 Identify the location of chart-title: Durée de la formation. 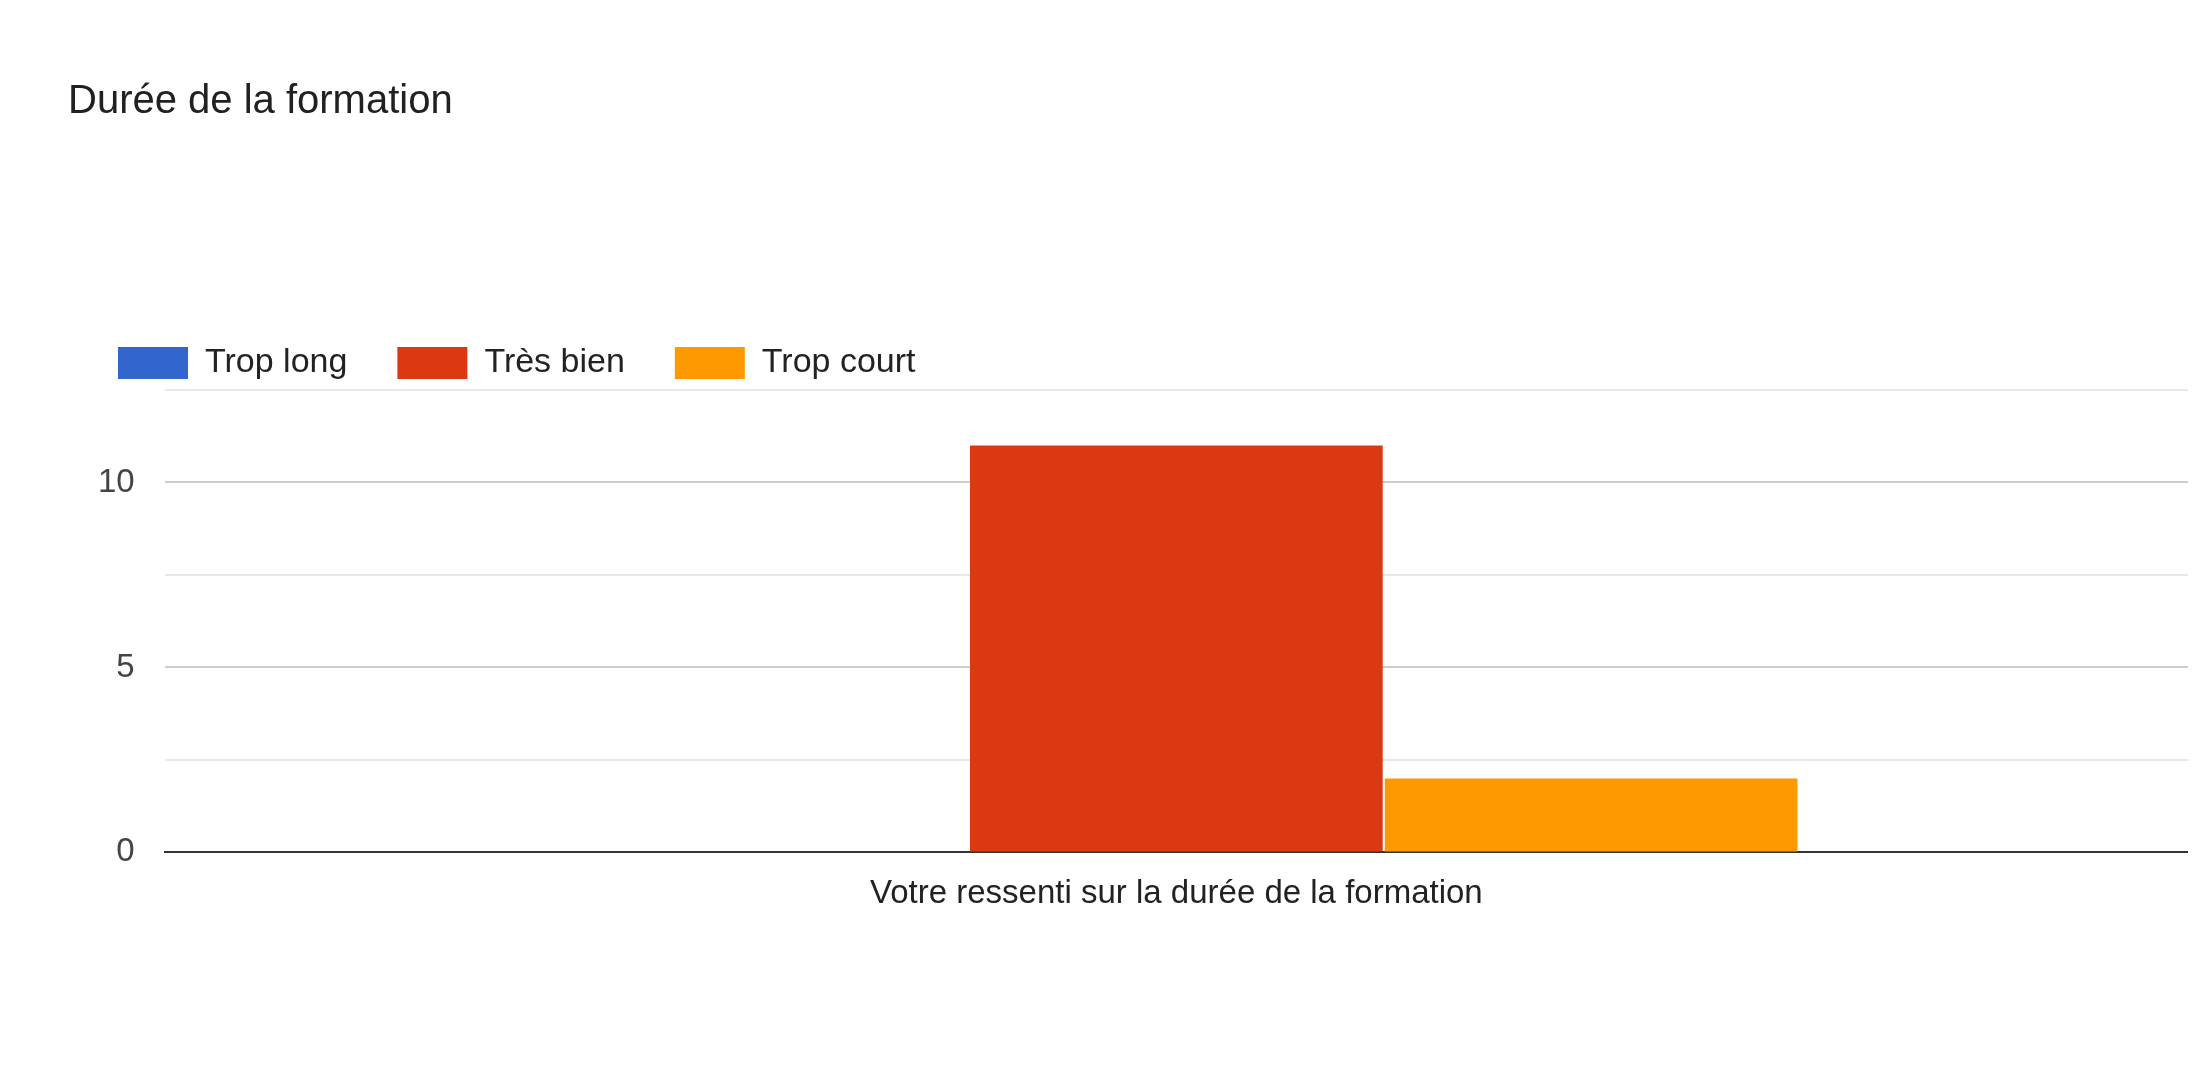
(260, 99).